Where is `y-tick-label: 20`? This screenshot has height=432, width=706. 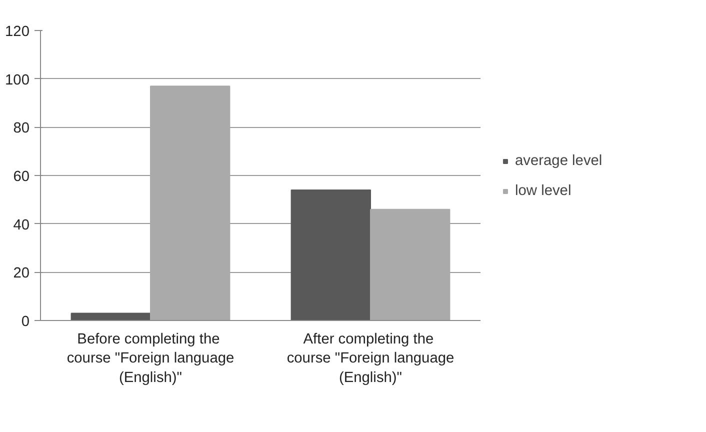
y-tick-label: 20 is located at coordinates (21, 274).